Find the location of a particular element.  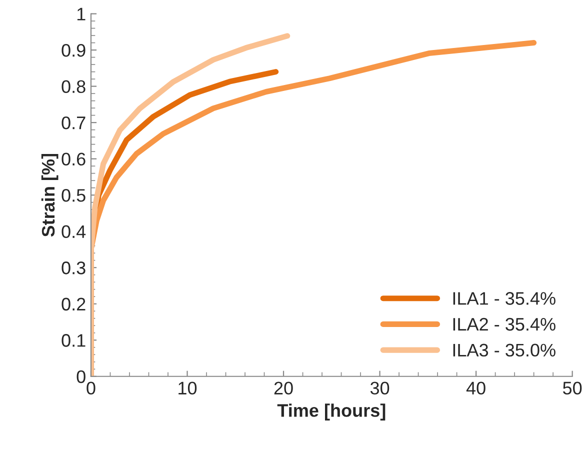

y-tick-label: 0.6 is located at coordinates (74, 159).